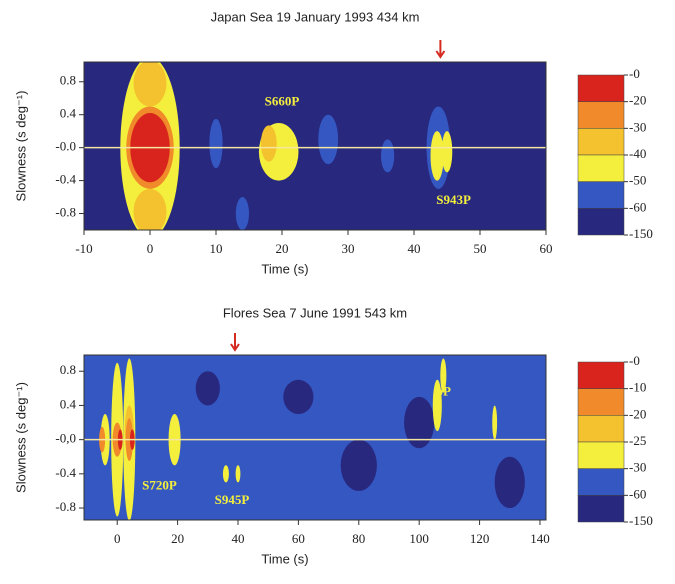 The width and height of the screenshot is (675, 584). Describe the element at coordinates (637, 387) in the screenshot. I see `colorbar-label: -10` at that location.